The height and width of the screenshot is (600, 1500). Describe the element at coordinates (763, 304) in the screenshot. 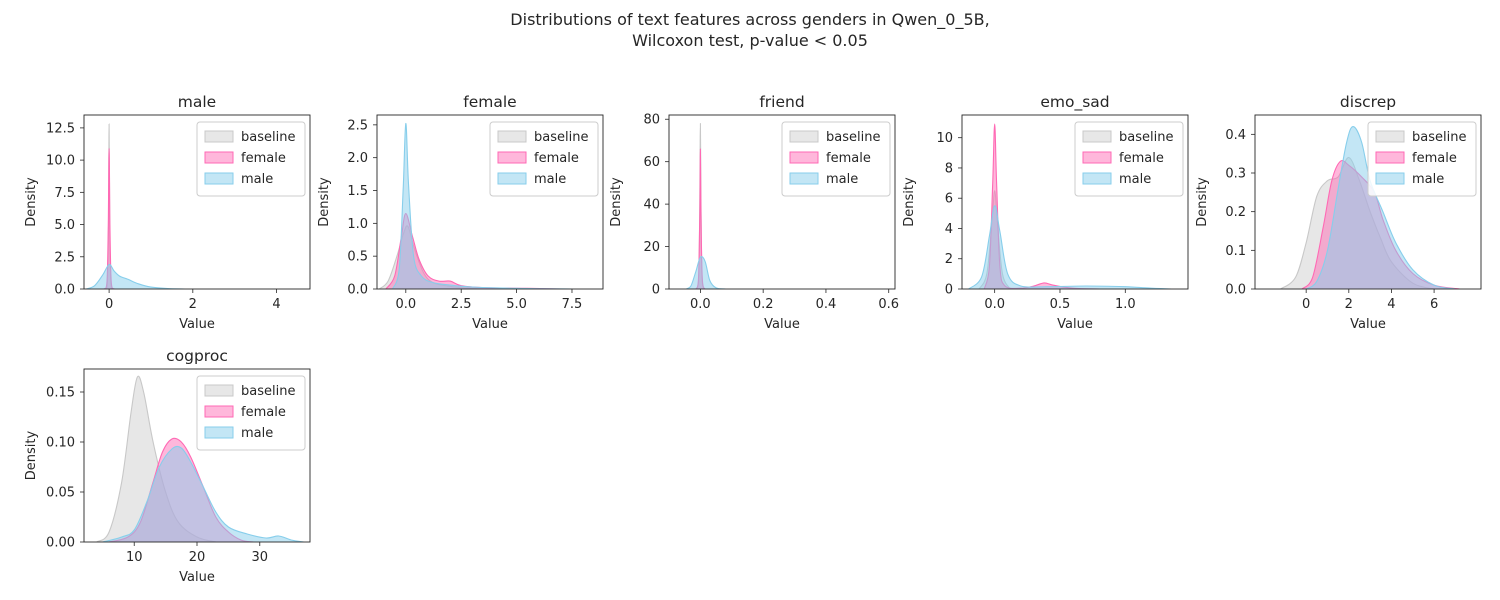

I see `x-tick-label: 0.2` at that location.